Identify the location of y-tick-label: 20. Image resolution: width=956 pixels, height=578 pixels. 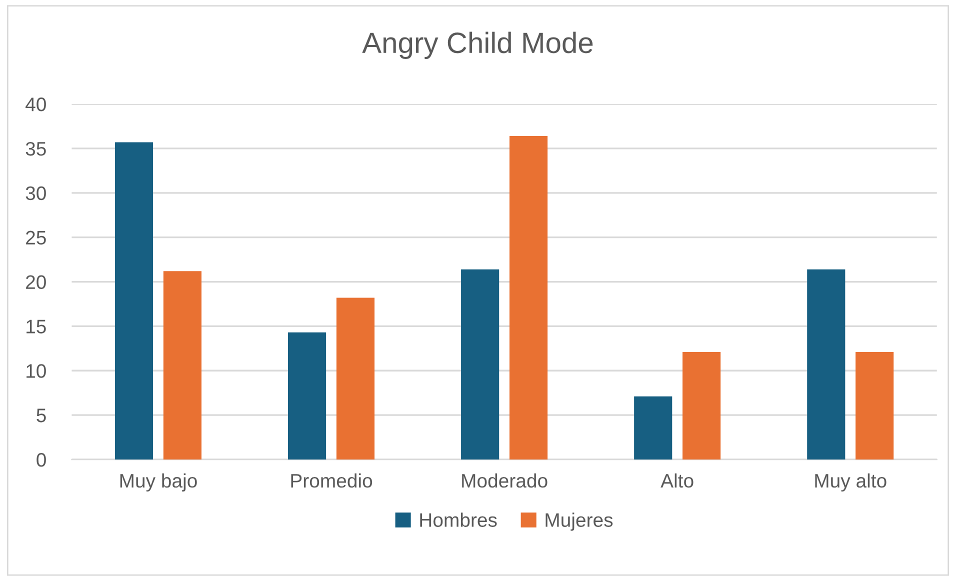
(36, 282).